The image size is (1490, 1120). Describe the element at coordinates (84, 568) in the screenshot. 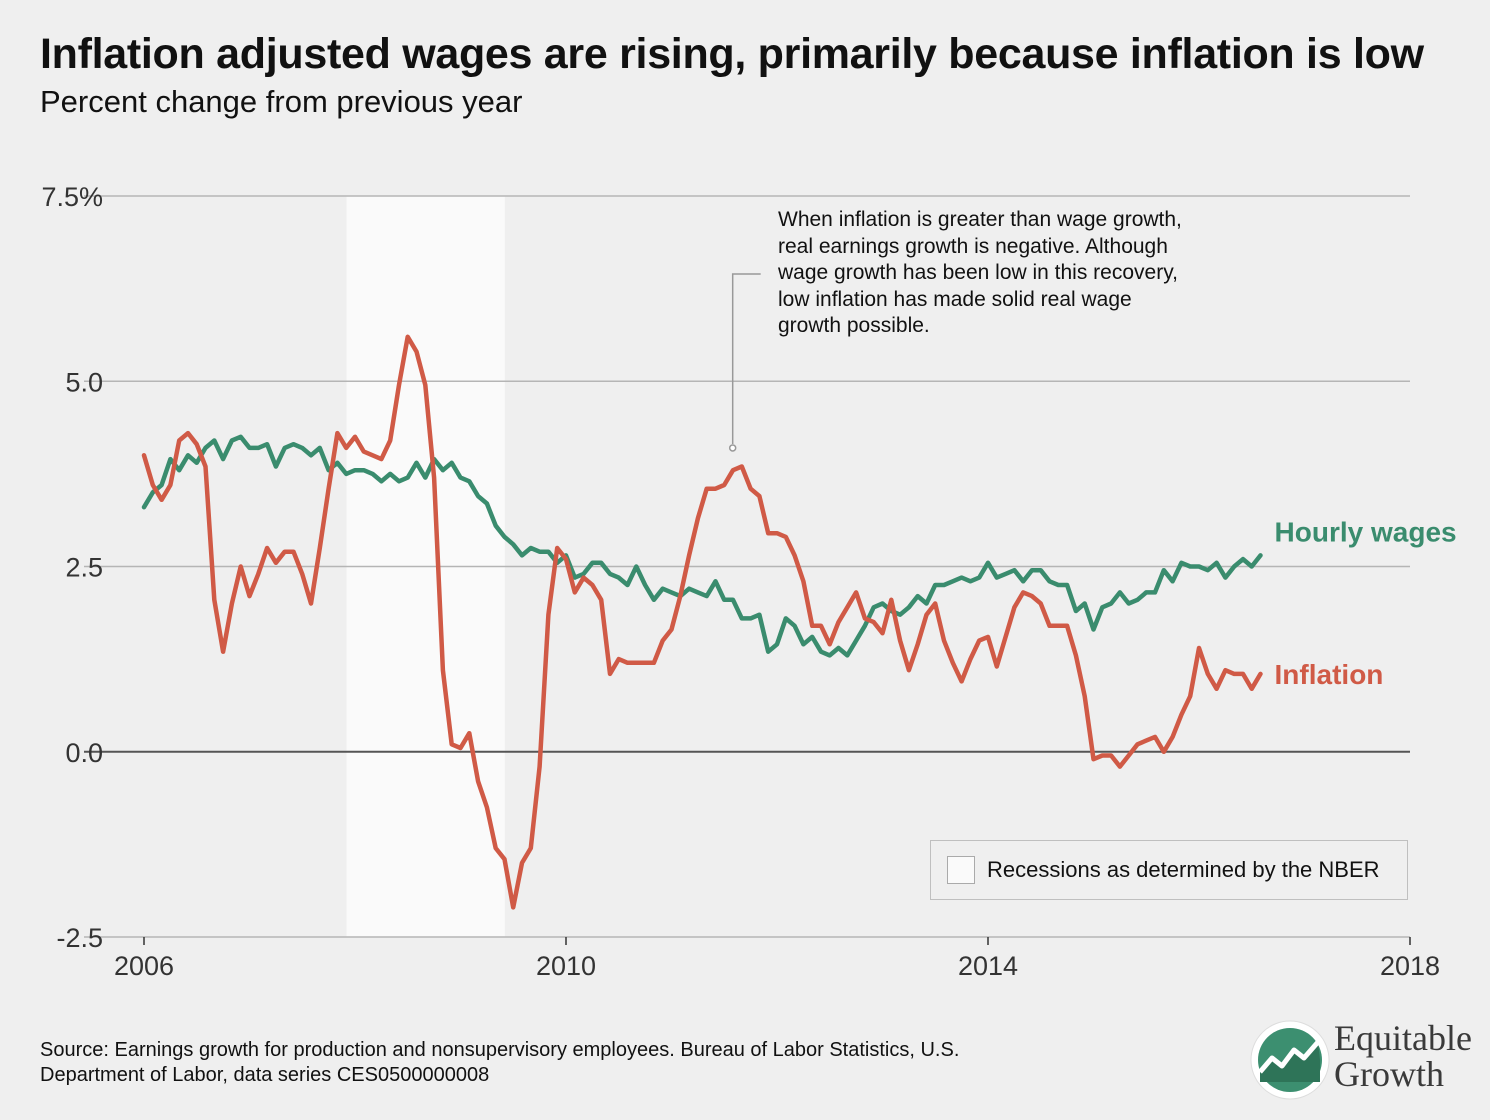

I see `y-tick-label: 2.5` at that location.